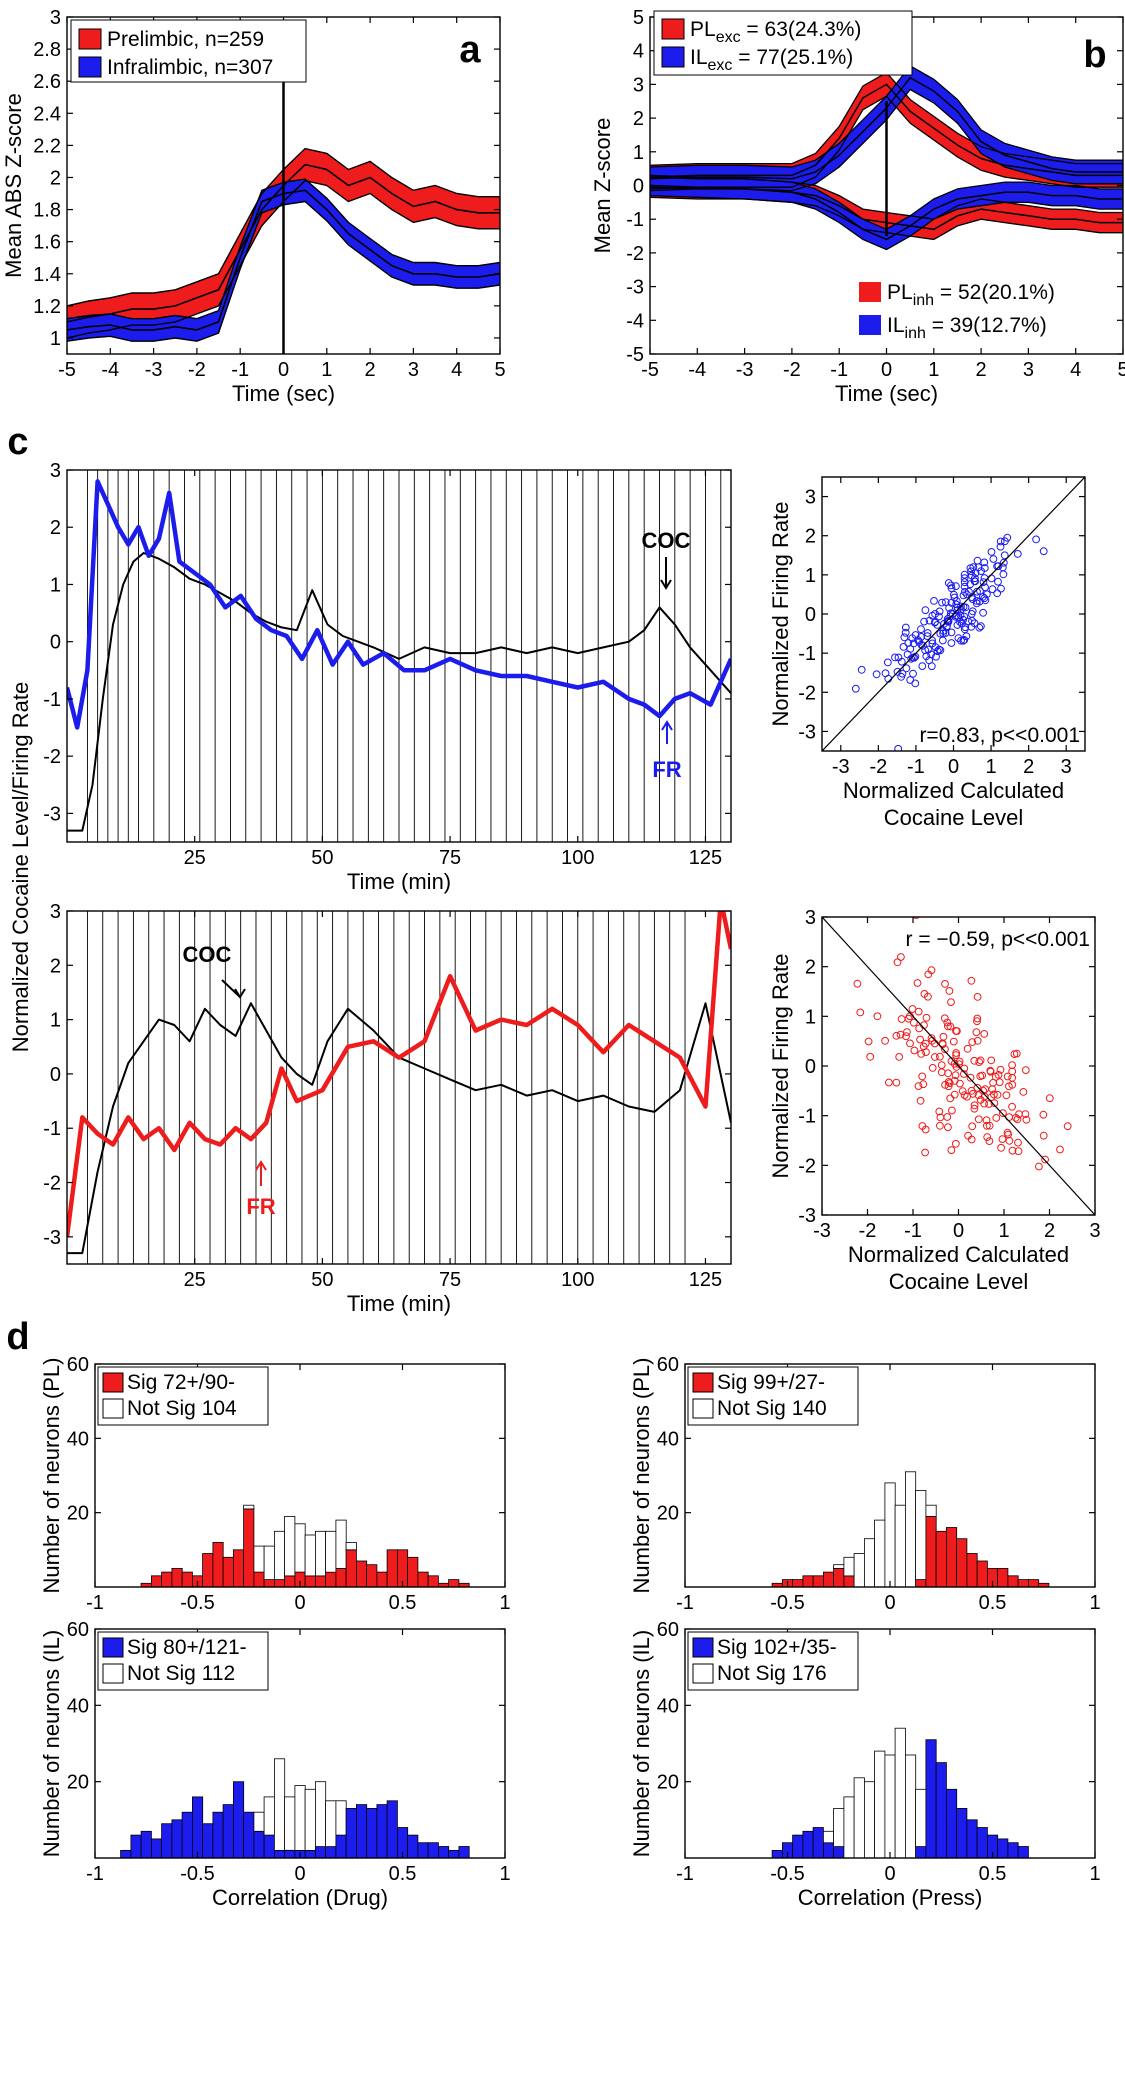 The image size is (1125, 2100). Describe the element at coordinates (52, 757) in the screenshot. I see `y-tick-label: -2` at that location.